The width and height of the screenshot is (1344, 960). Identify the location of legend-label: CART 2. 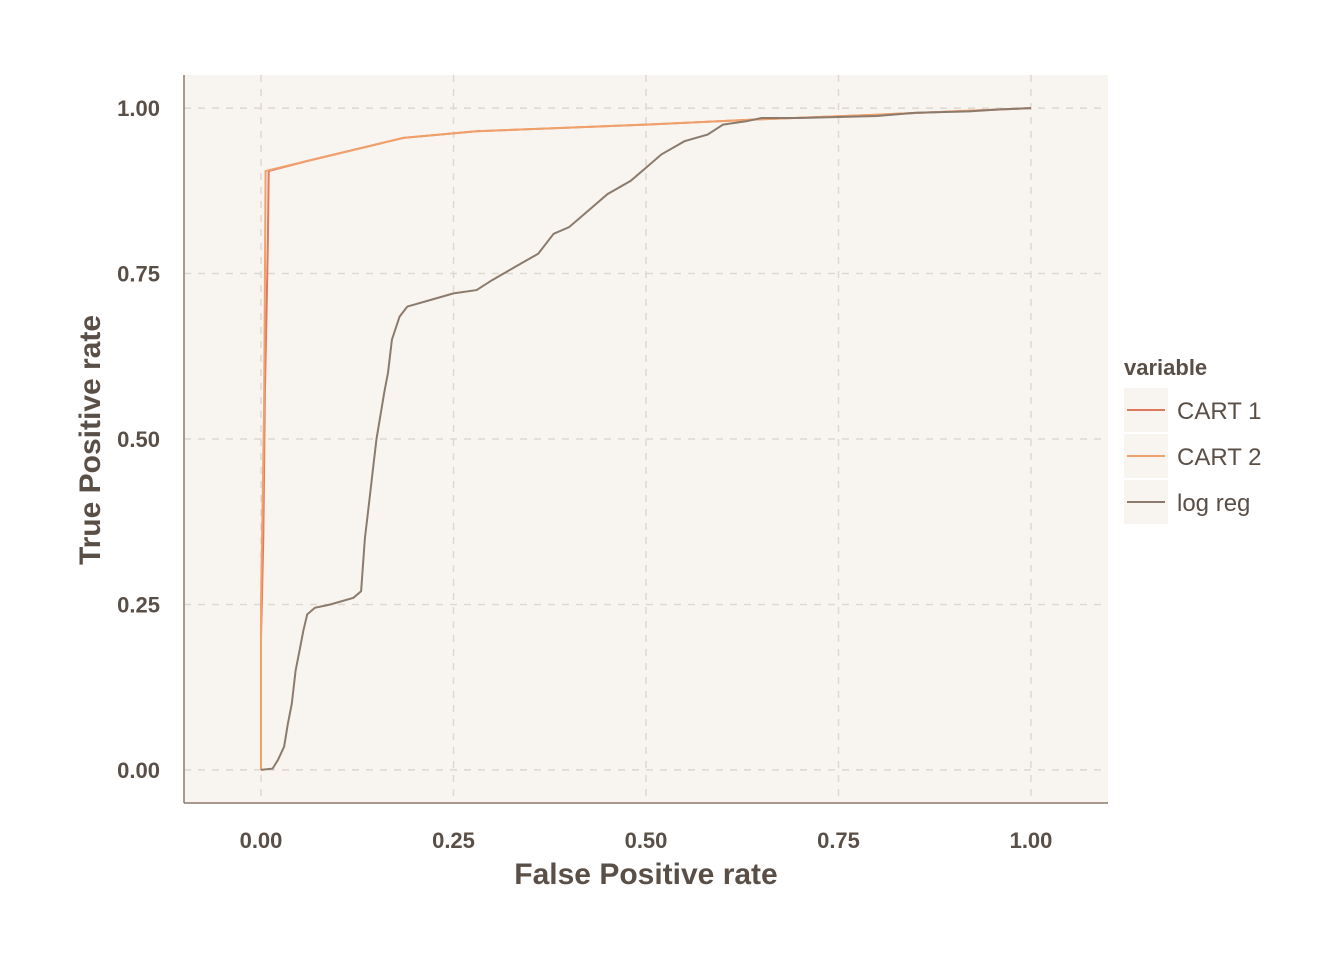
(1219, 457).